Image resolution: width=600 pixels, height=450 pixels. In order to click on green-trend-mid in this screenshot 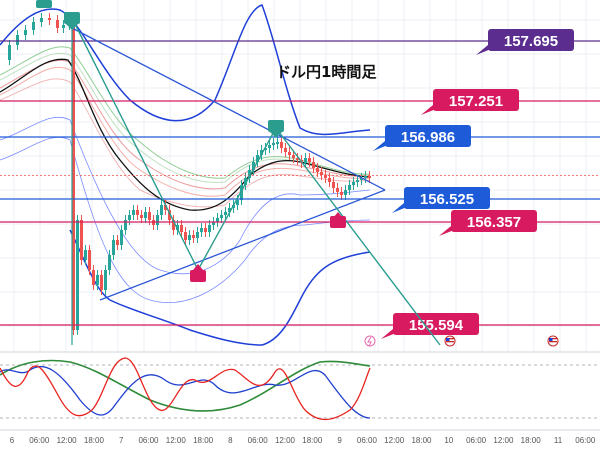, I will do `click(237, 199)`.